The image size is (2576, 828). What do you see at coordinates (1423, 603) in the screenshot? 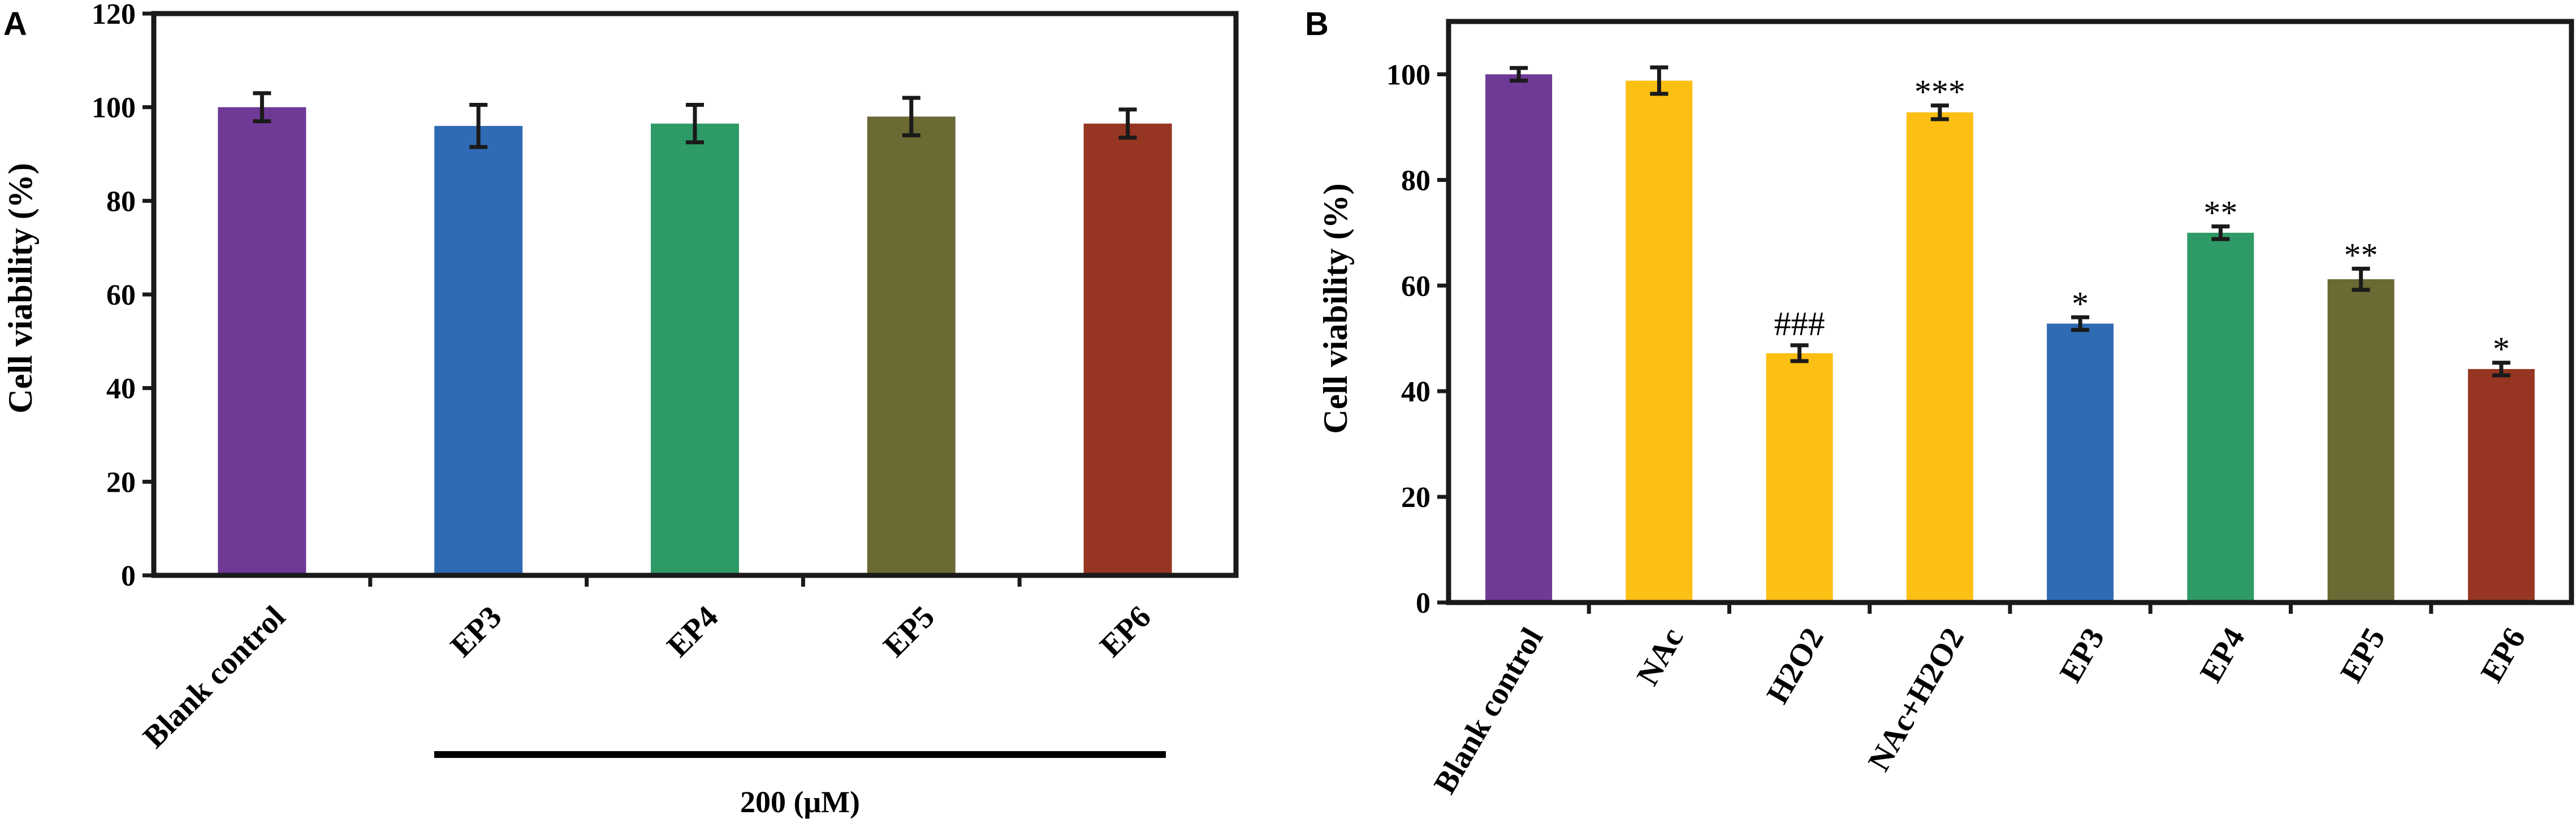
I see `panel-b-y-tick-label: 0` at bounding box center [1423, 603].